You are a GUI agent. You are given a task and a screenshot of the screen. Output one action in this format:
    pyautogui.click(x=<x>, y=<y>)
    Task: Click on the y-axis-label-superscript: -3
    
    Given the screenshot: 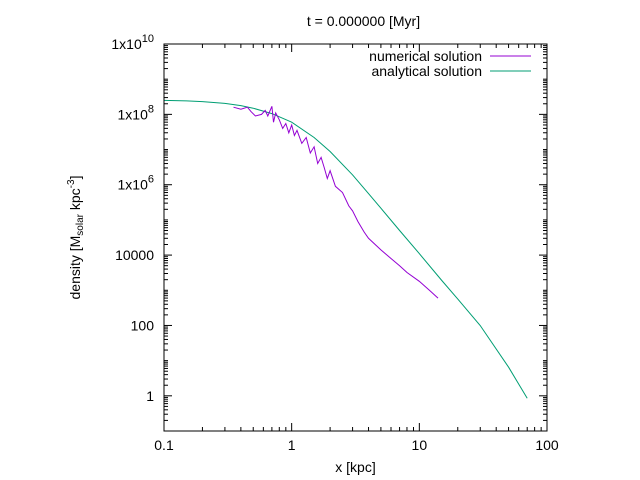 What is the action you would take?
    pyautogui.click(x=71, y=183)
    